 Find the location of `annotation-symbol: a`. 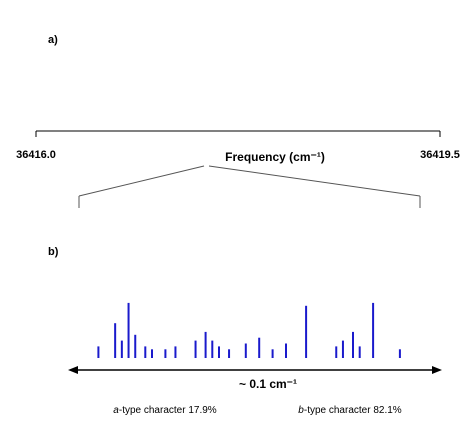

annotation-symbol: a is located at coordinates (116, 410).